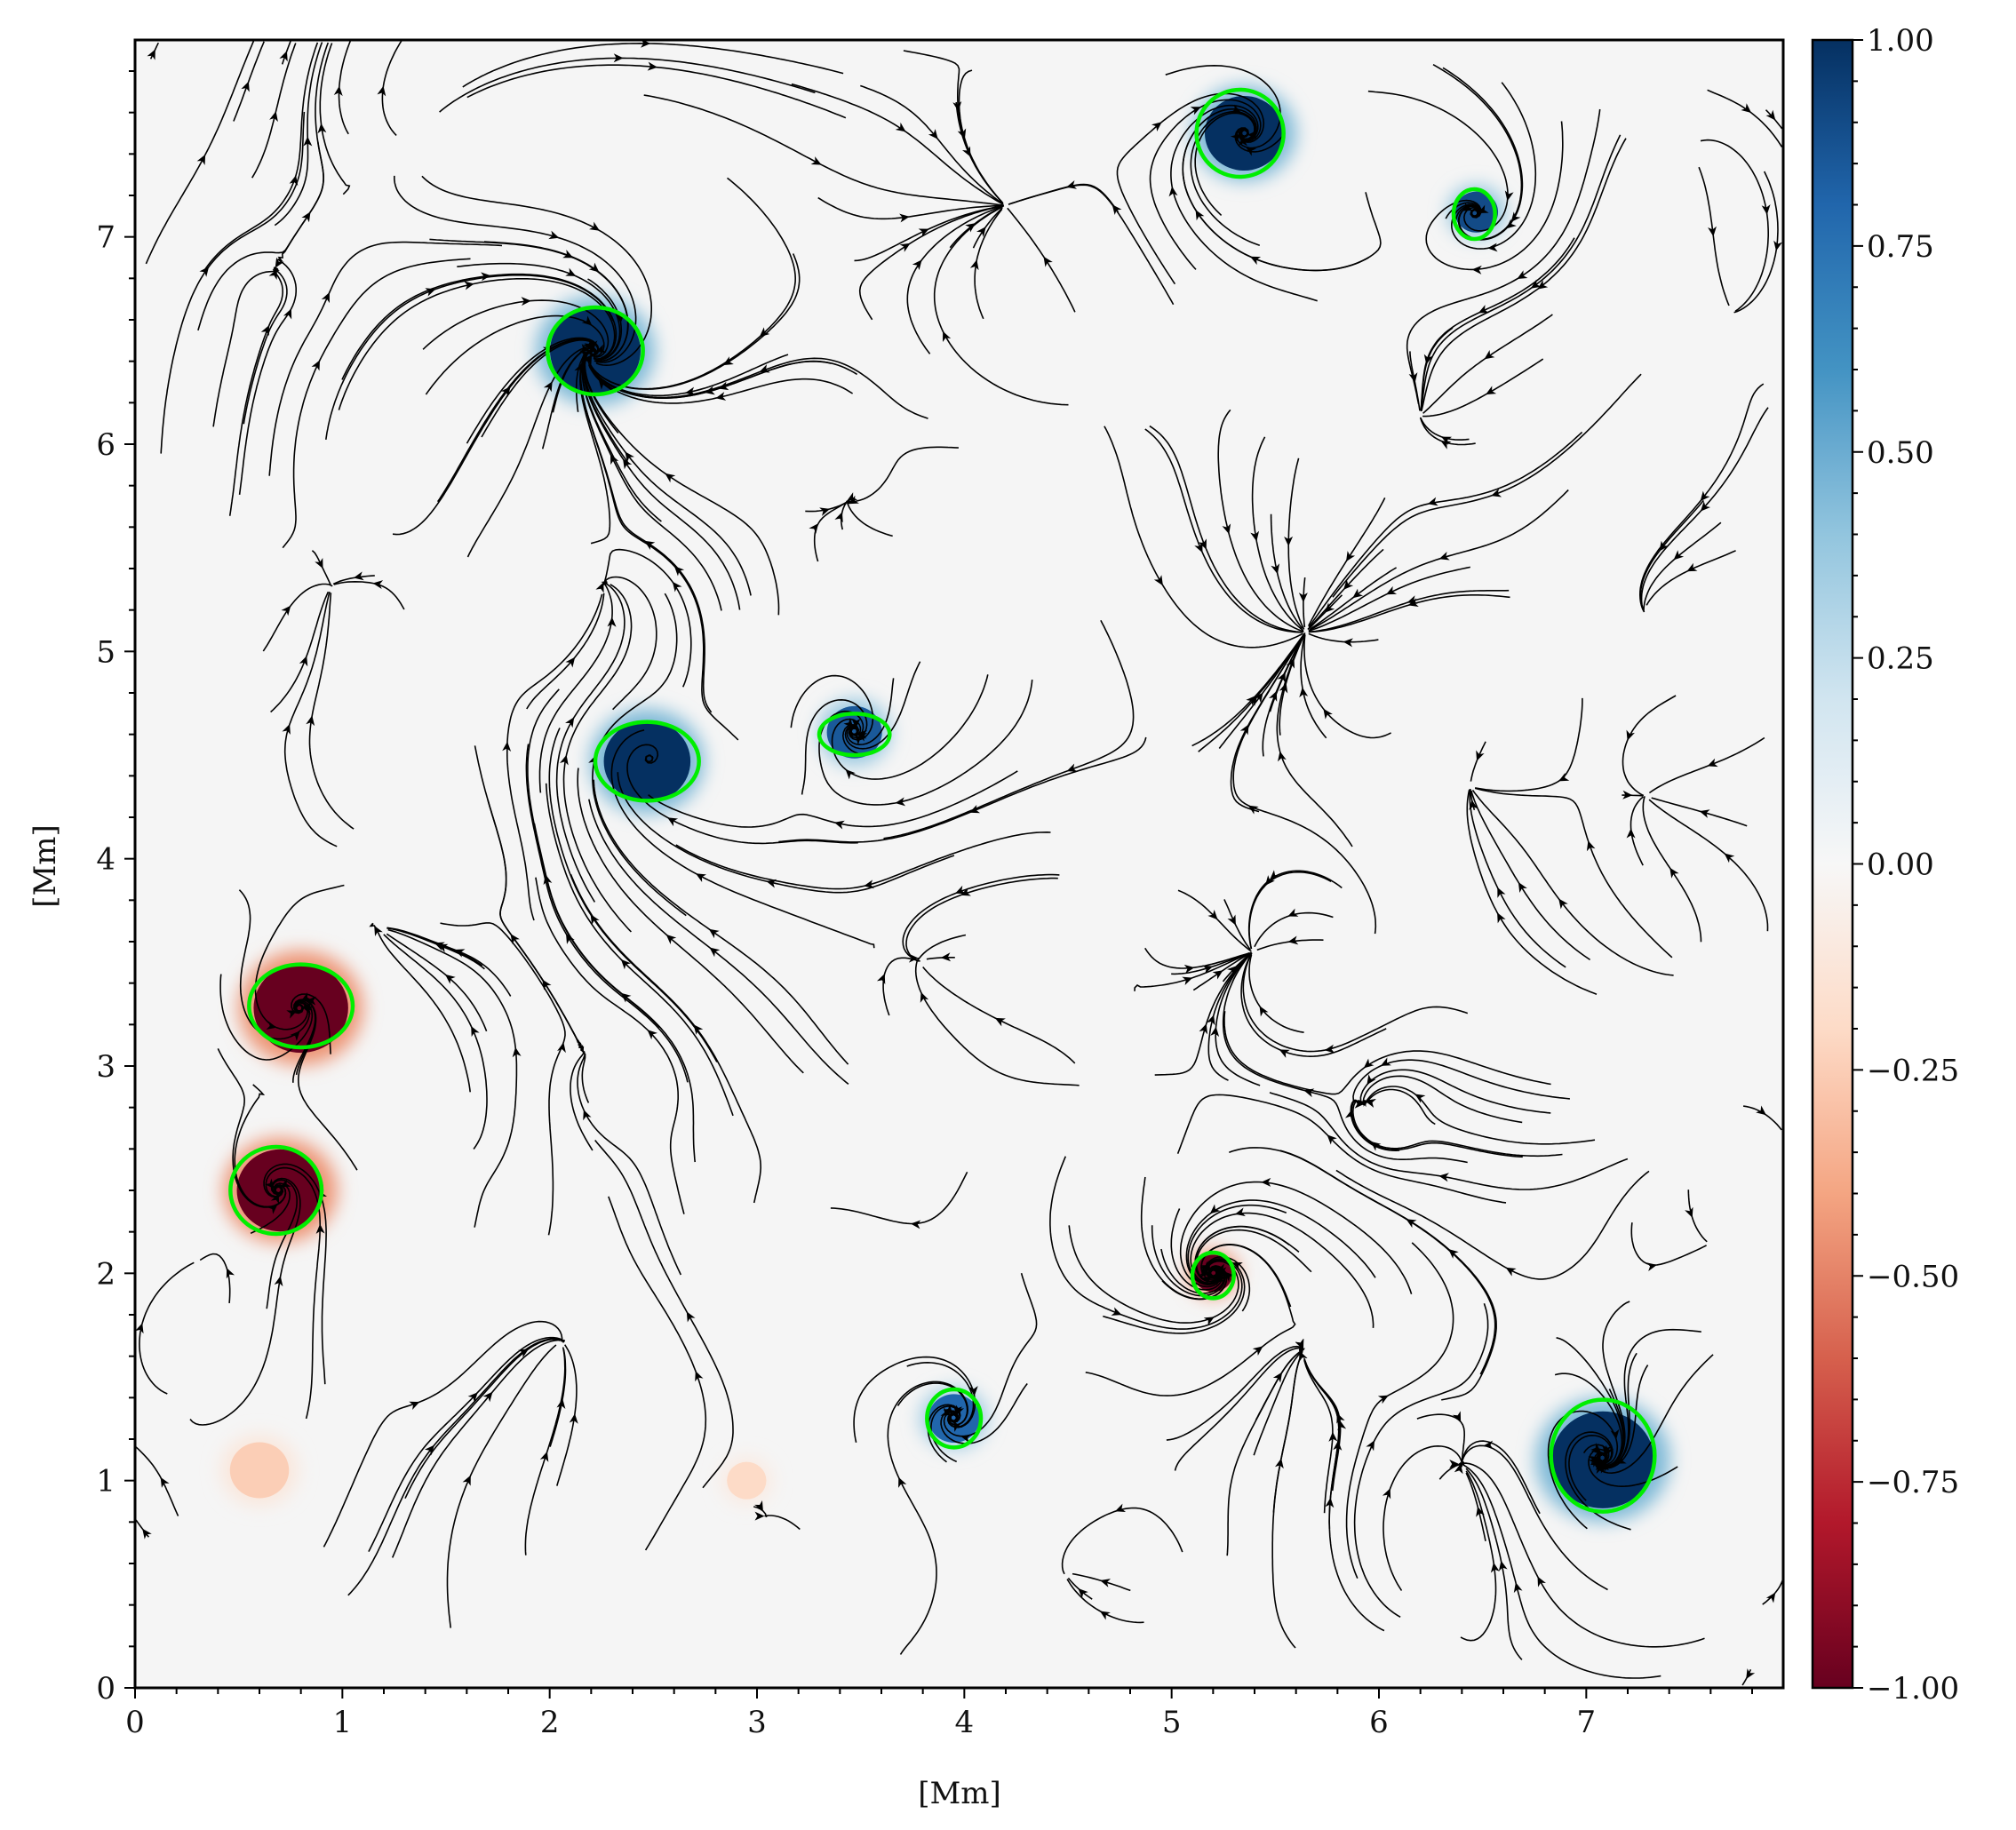 Image resolution: width=2016 pixels, height=1830 pixels. Describe the element at coordinates (1833, 864) in the screenshot. I see `colorbar-fill` at that location.